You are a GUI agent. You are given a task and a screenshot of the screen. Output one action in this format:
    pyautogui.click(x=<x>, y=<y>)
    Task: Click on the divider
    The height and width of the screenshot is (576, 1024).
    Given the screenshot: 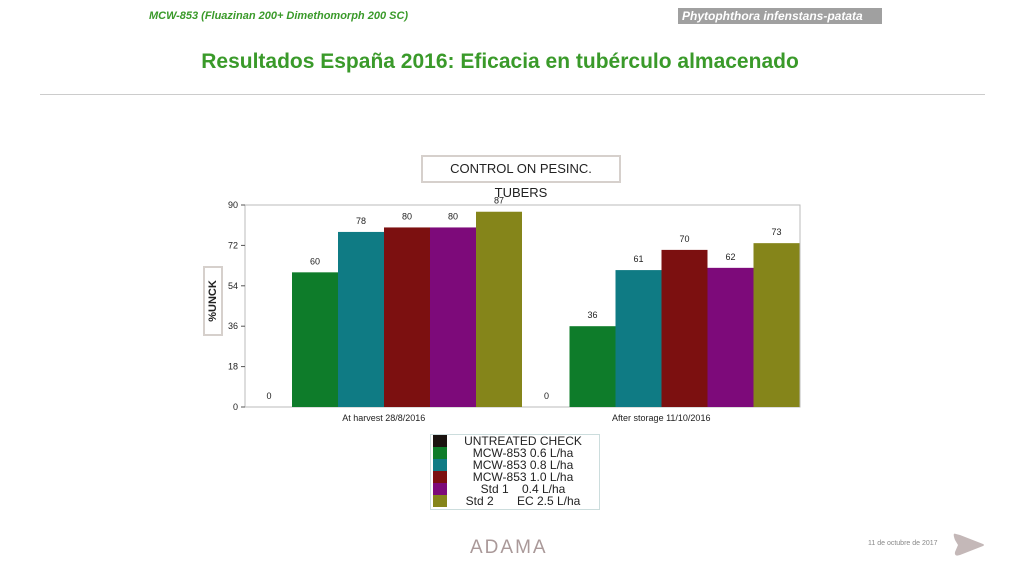 What is the action you would take?
    pyautogui.click(x=512, y=94)
    